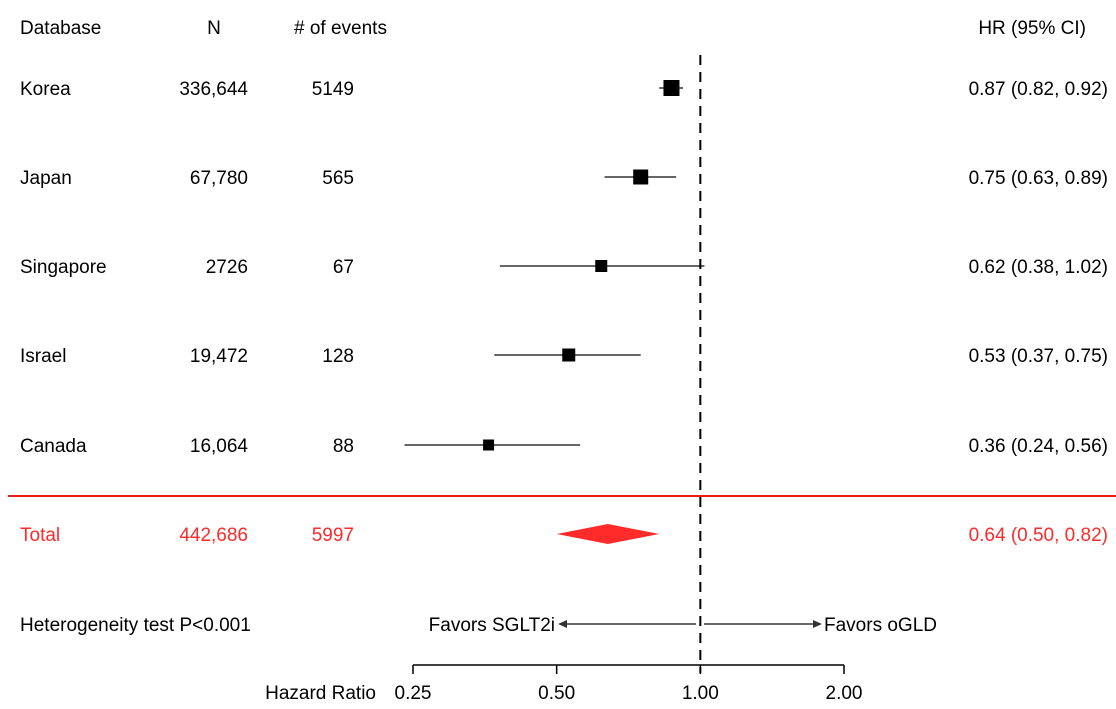 The height and width of the screenshot is (709, 1116). What do you see at coordinates (320, 693) in the screenshot?
I see `x-axis-label: Hazard Ratio` at bounding box center [320, 693].